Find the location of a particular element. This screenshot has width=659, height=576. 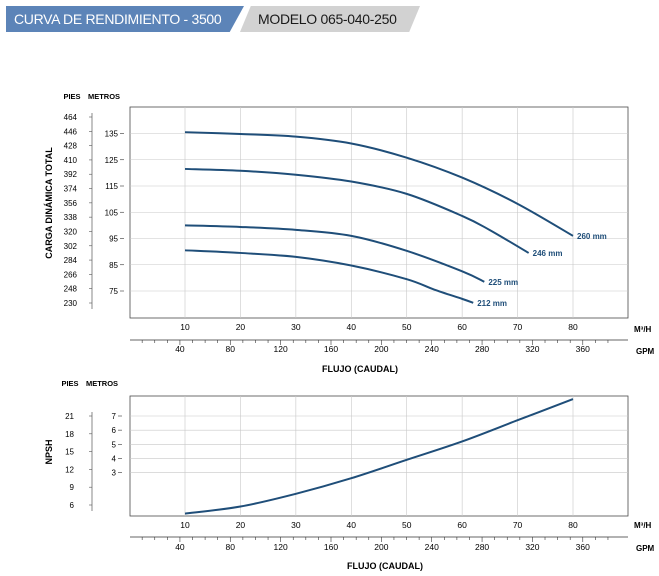

y2-tick-label: 356 is located at coordinates (71, 203).